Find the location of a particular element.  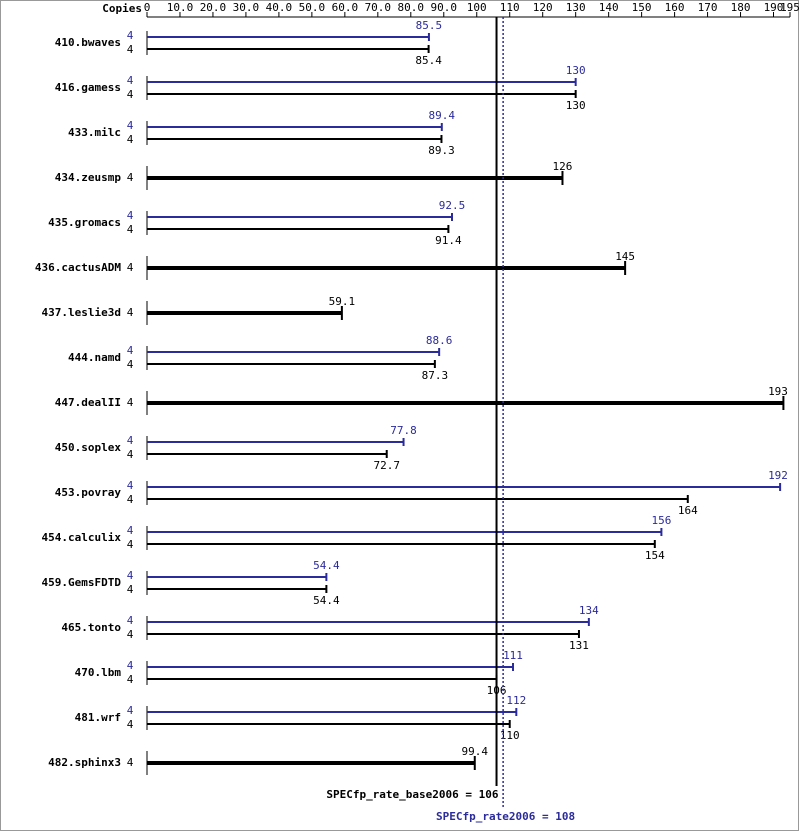

x-tick-label: 40.0 is located at coordinates (279, 7).